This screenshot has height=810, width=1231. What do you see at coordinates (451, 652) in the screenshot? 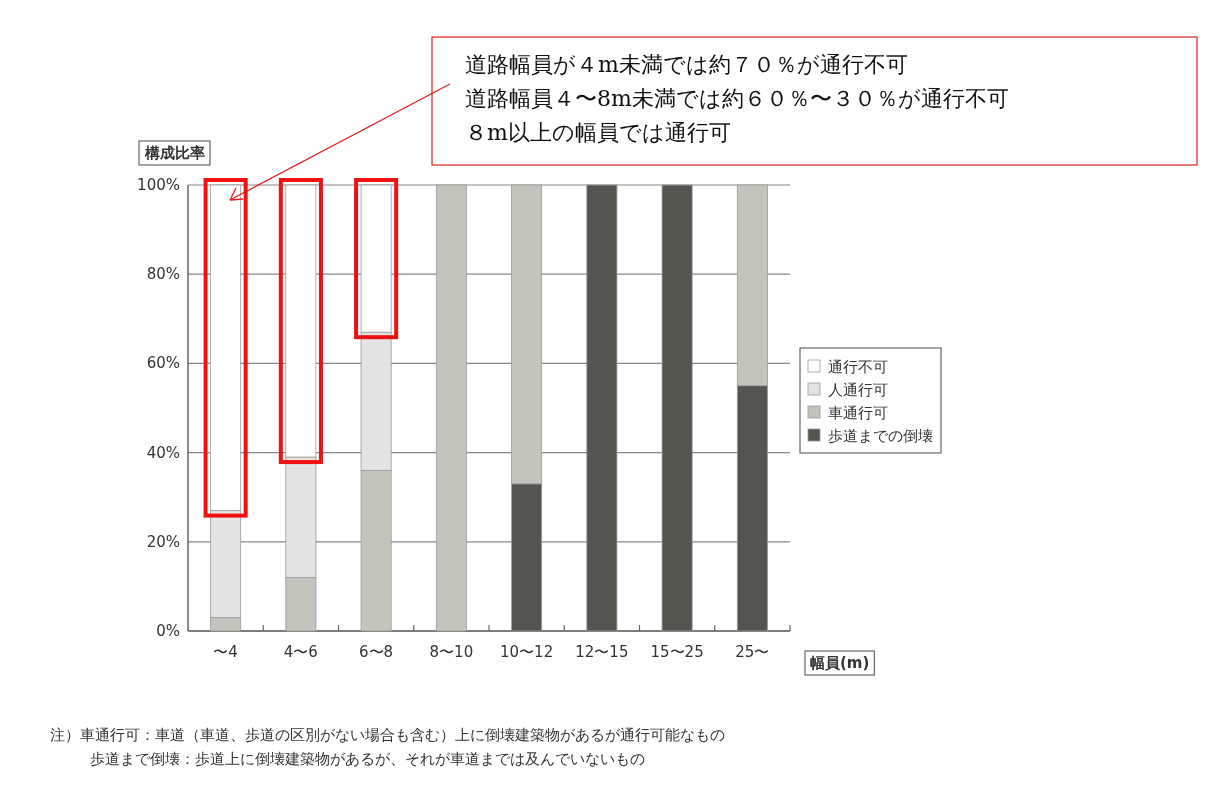
I see `x-tick-label: 8〜10` at bounding box center [451, 652].